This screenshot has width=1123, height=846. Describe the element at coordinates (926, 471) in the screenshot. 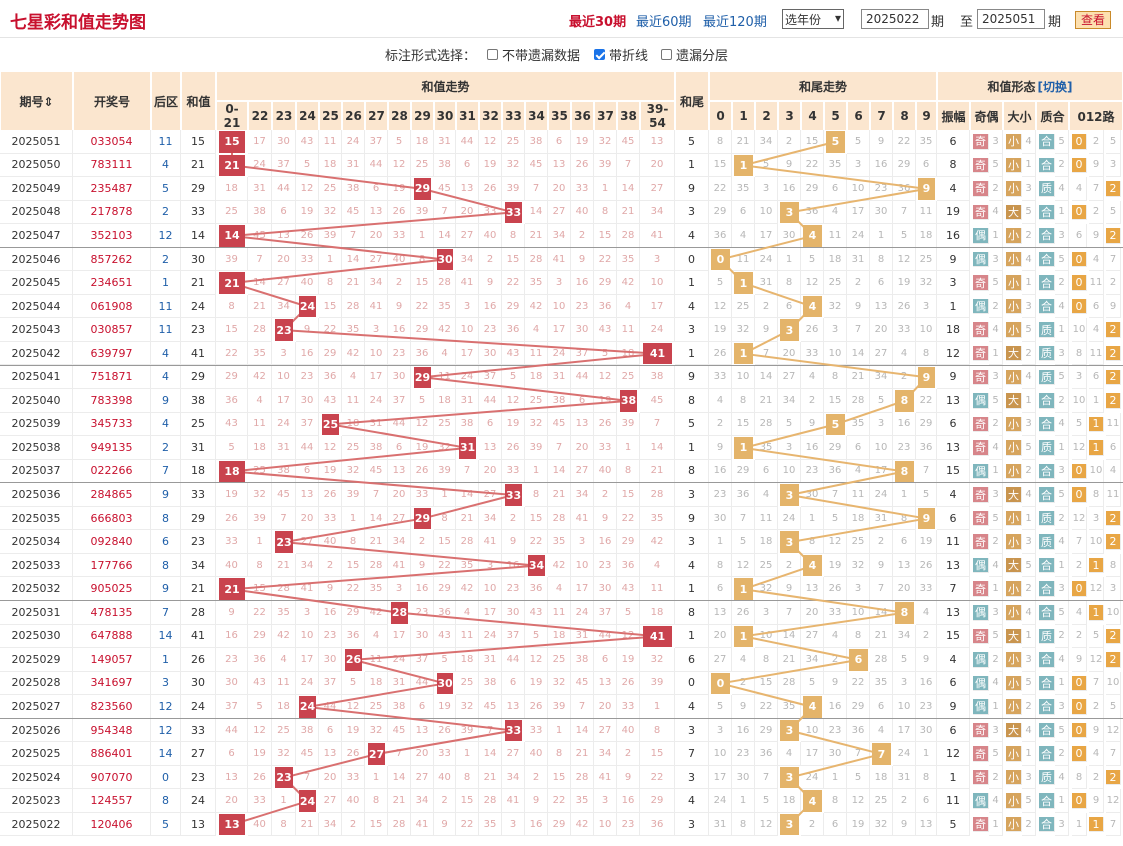

I see `tail-miss: 7` at that location.